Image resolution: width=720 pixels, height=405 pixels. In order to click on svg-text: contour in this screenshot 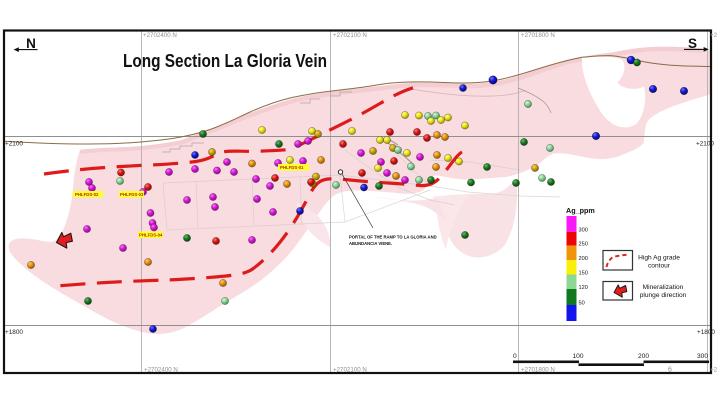, I will do `click(659, 266)`.